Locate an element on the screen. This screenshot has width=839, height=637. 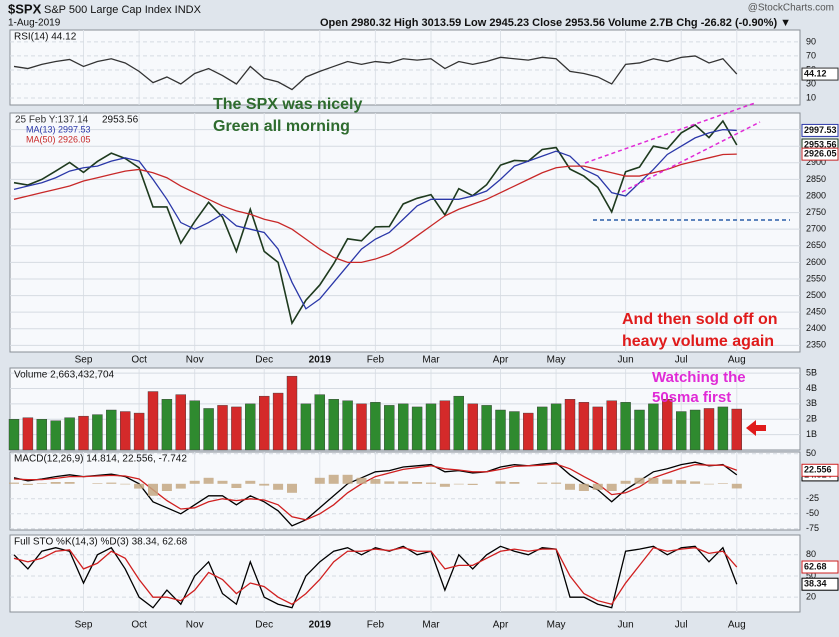
x-tick-label: Jun is located at coordinates (626, 625).